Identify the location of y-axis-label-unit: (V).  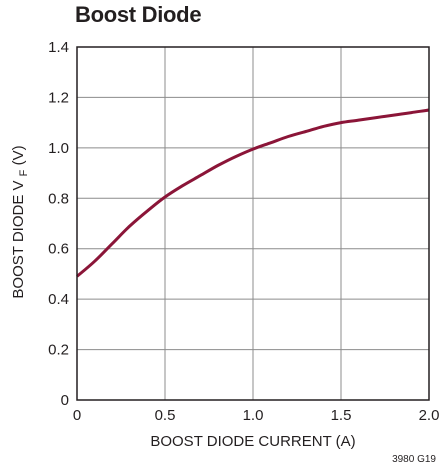
(18, 155).